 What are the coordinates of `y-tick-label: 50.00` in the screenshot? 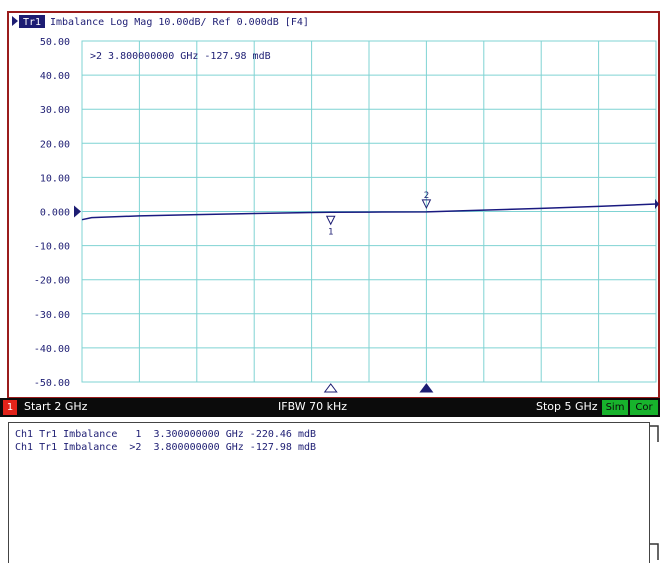 It's located at (55, 42).